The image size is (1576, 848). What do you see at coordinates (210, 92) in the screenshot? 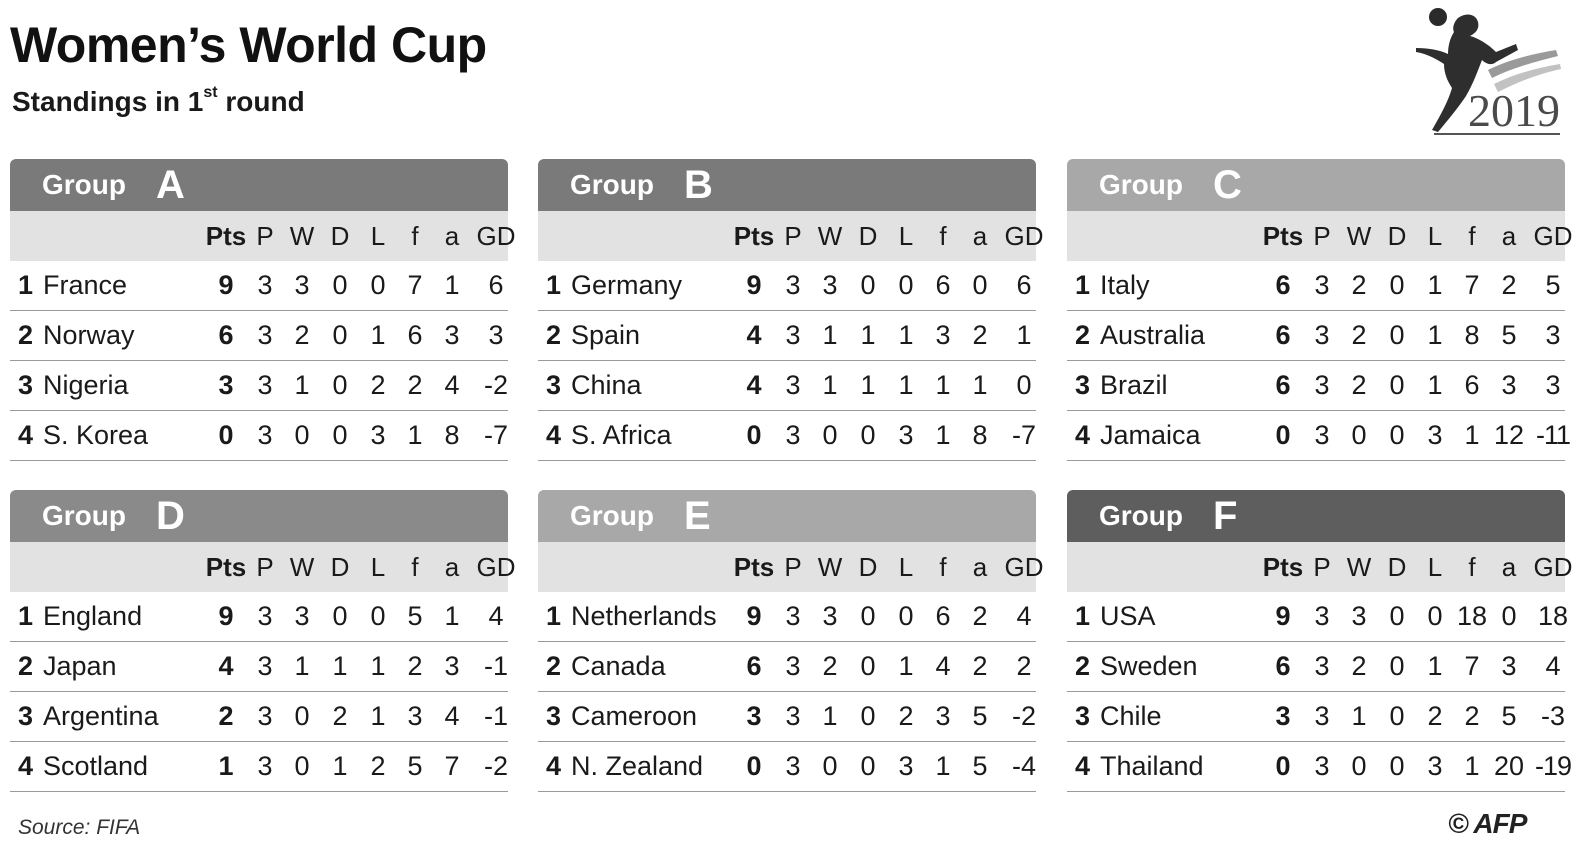
I see `subtitle-superscript: st` at bounding box center [210, 92].